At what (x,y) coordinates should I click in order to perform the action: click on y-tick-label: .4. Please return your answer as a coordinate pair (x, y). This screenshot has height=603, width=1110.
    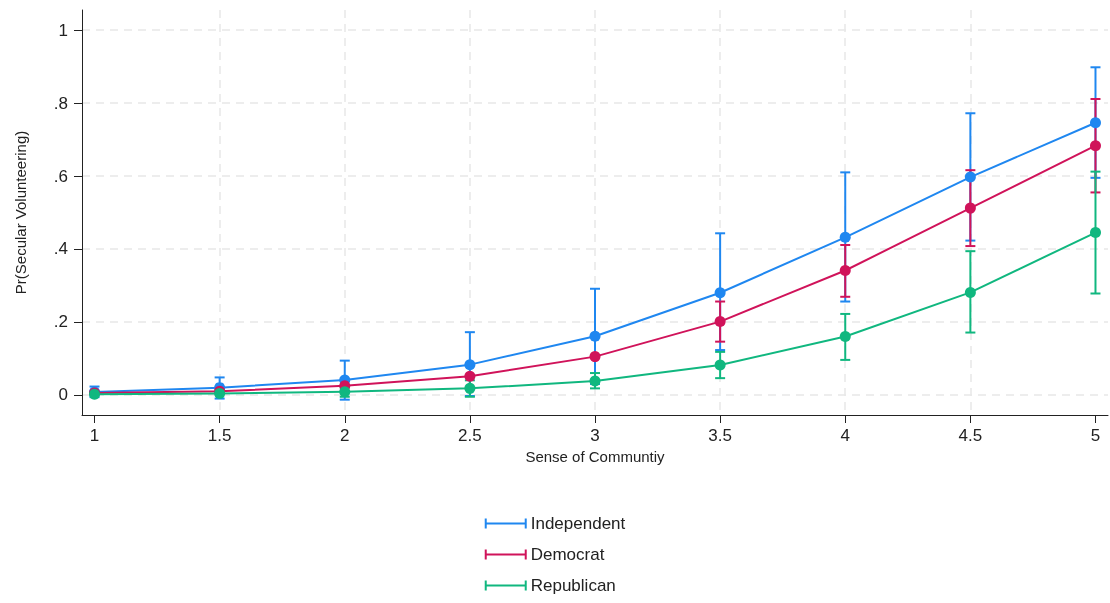
    Looking at the image, I should click on (60, 249).